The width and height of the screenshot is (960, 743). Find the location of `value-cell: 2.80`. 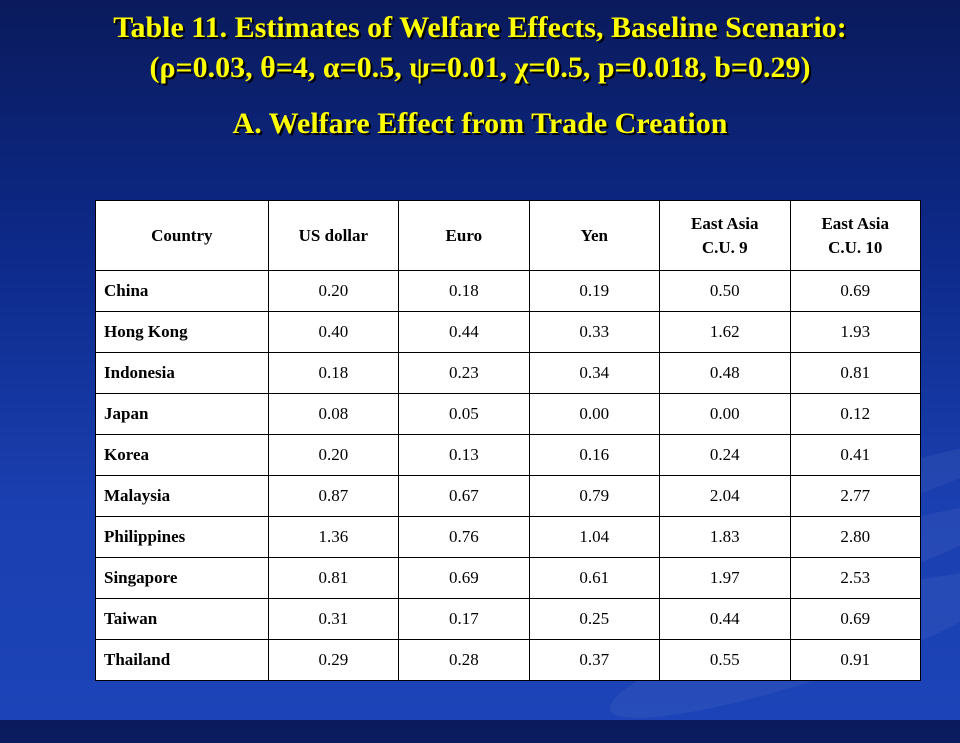

value-cell: 2.80 is located at coordinates (855, 537).